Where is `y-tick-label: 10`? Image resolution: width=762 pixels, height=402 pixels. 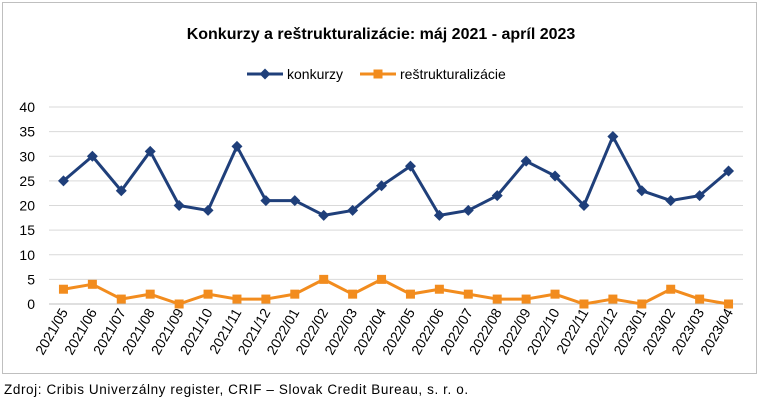 y-tick-label: 10 is located at coordinates (27, 255).